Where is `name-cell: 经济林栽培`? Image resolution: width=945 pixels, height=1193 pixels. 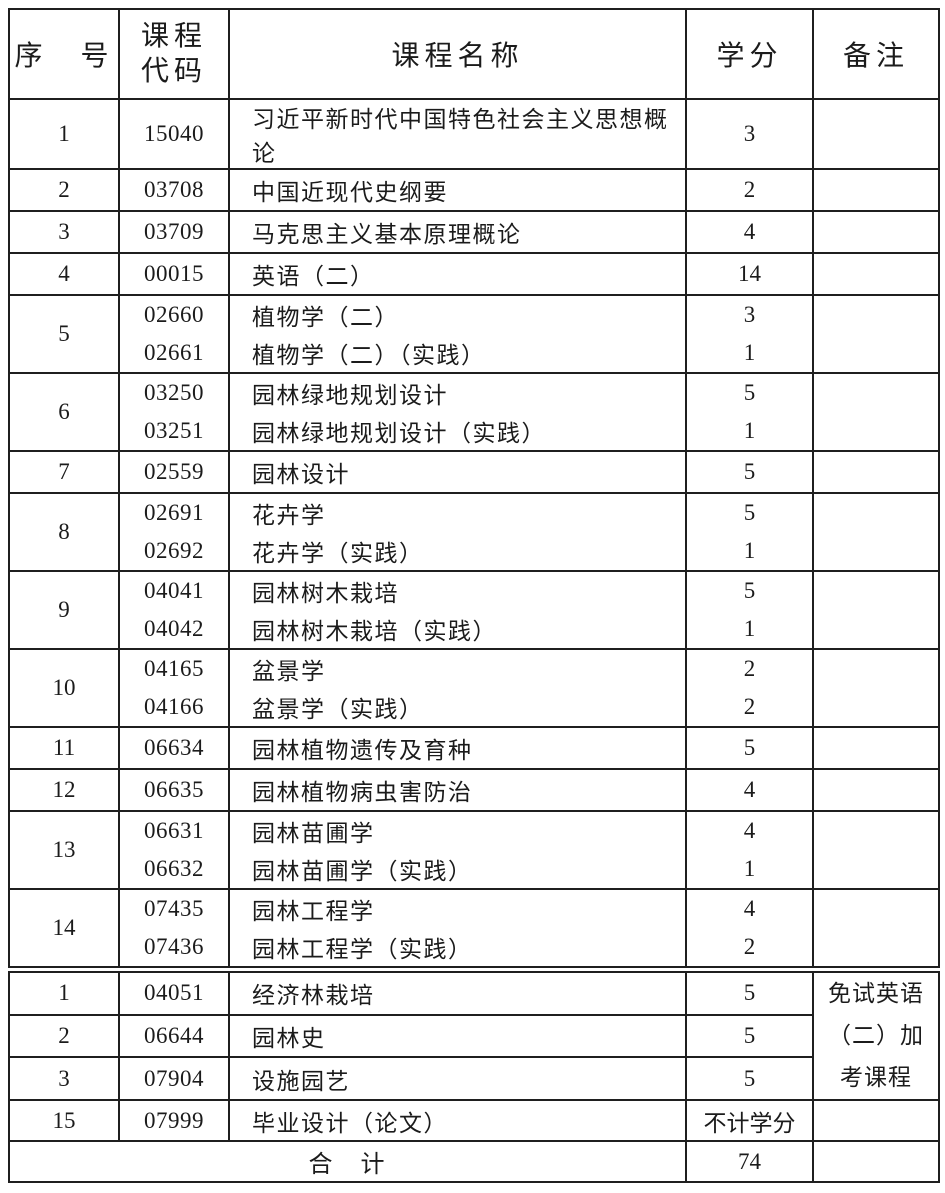 name-cell: 经济林栽培 is located at coordinates (457, 993).